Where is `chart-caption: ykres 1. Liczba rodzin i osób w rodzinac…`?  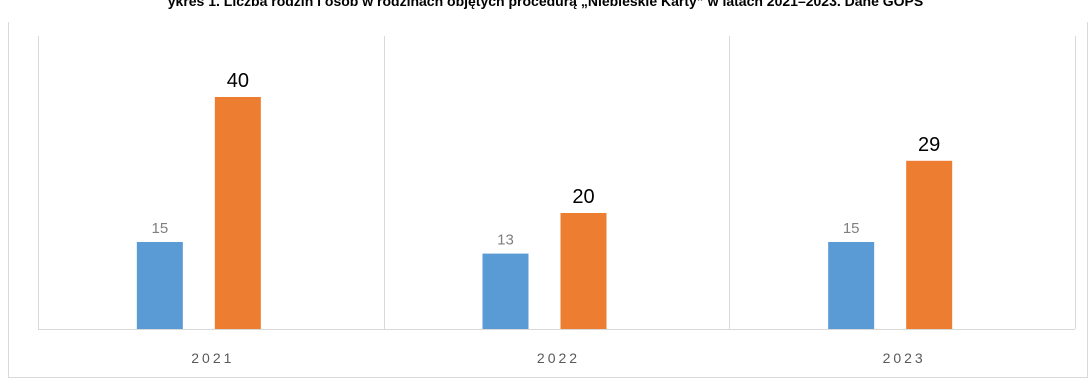
chart-caption: ykres 1. Liczba rodzin i osób w rodzinac… is located at coordinates (545, 4).